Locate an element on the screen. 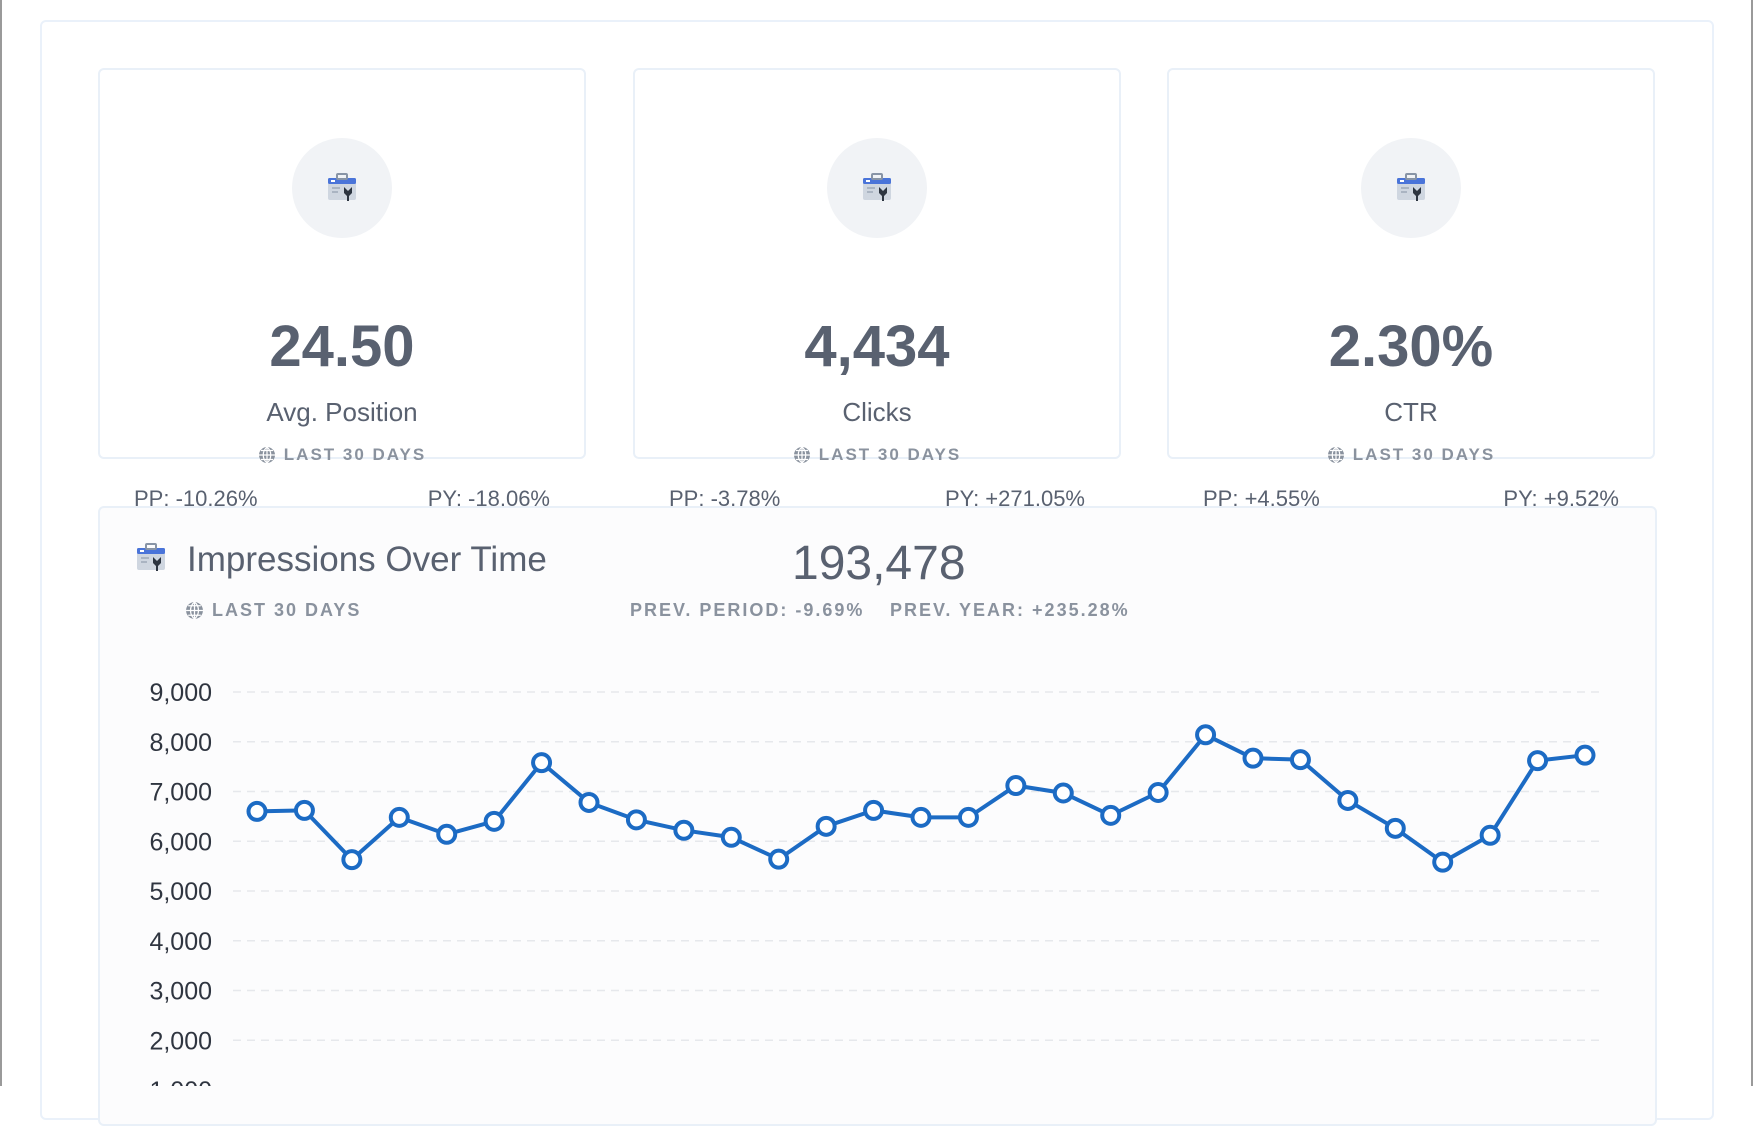  window-frame-left is located at coordinates (1, 543).